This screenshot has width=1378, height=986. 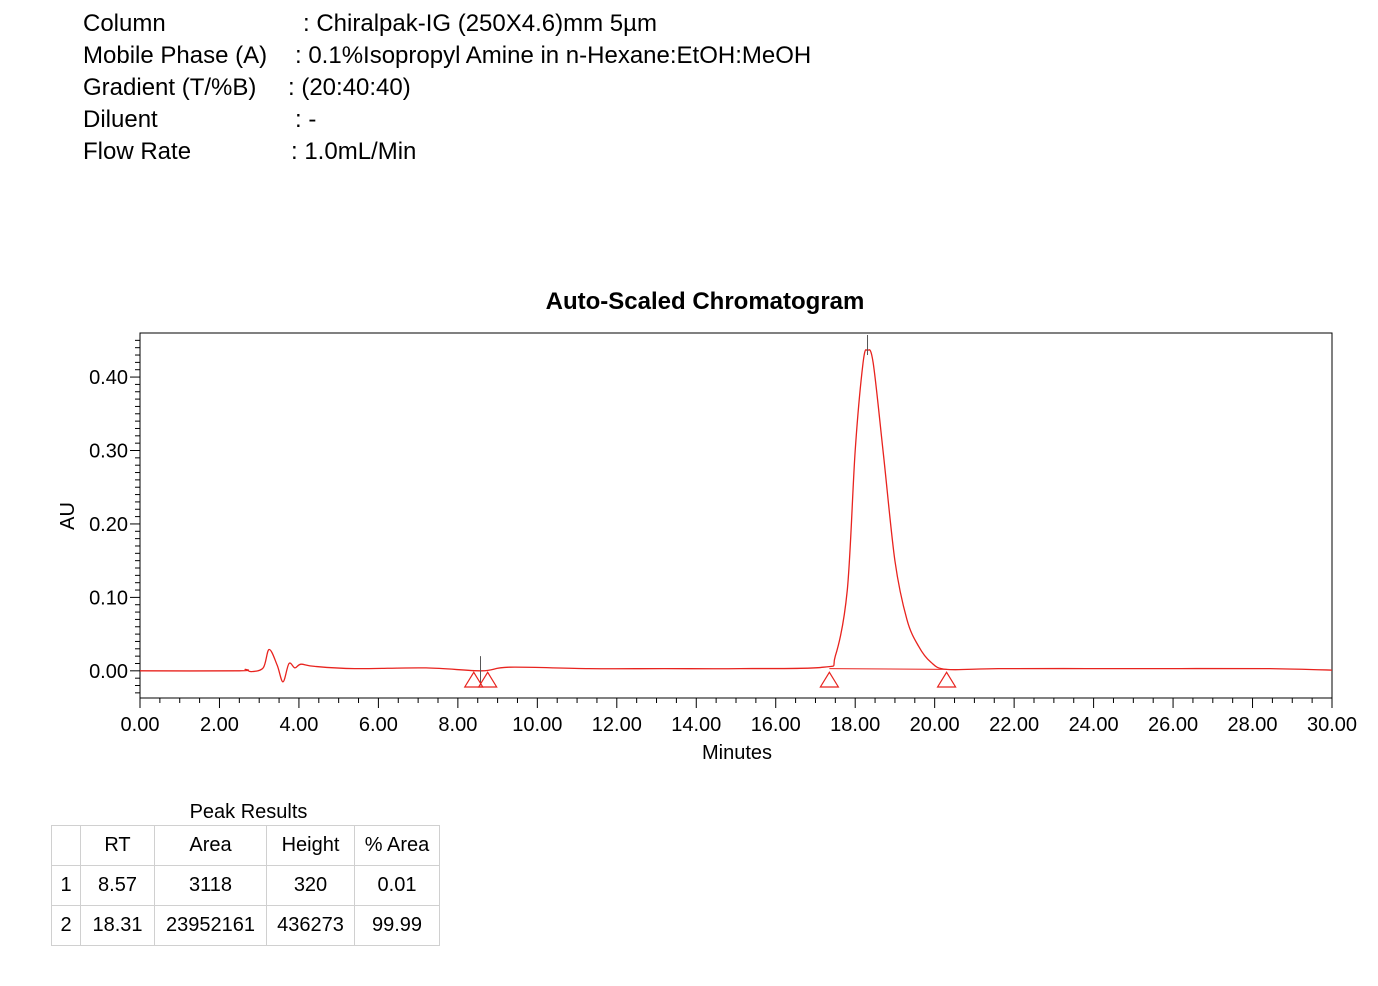 What do you see at coordinates (888, 669) in the screenshot?
I see `peak-baseline` at bounding box center [888, 669].